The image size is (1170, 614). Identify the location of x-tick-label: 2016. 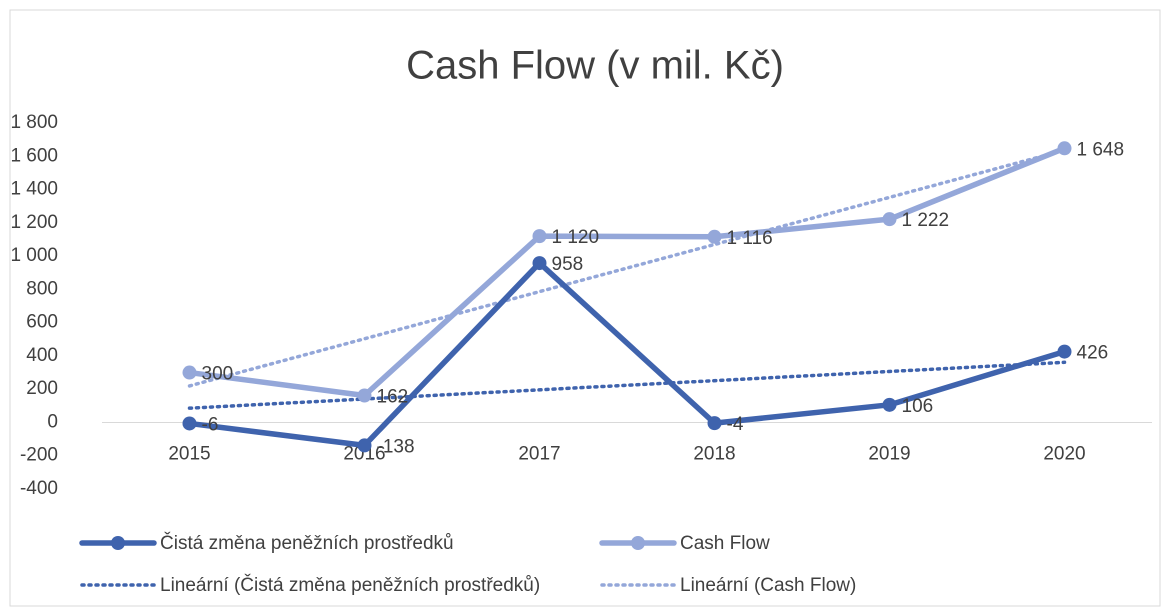
(364, 453).